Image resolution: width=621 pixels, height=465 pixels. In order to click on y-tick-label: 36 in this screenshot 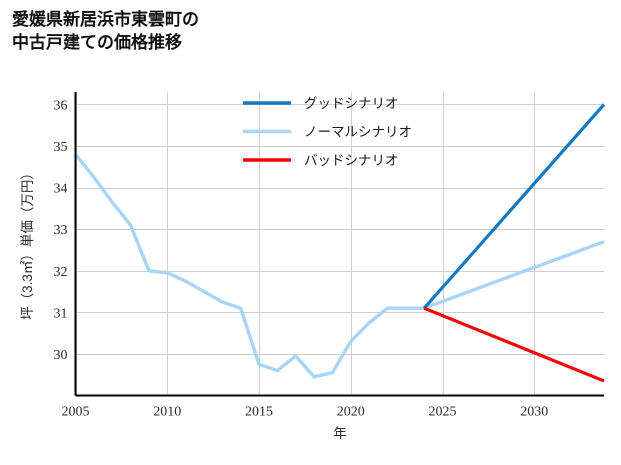, I will do `click(61, 105)`.